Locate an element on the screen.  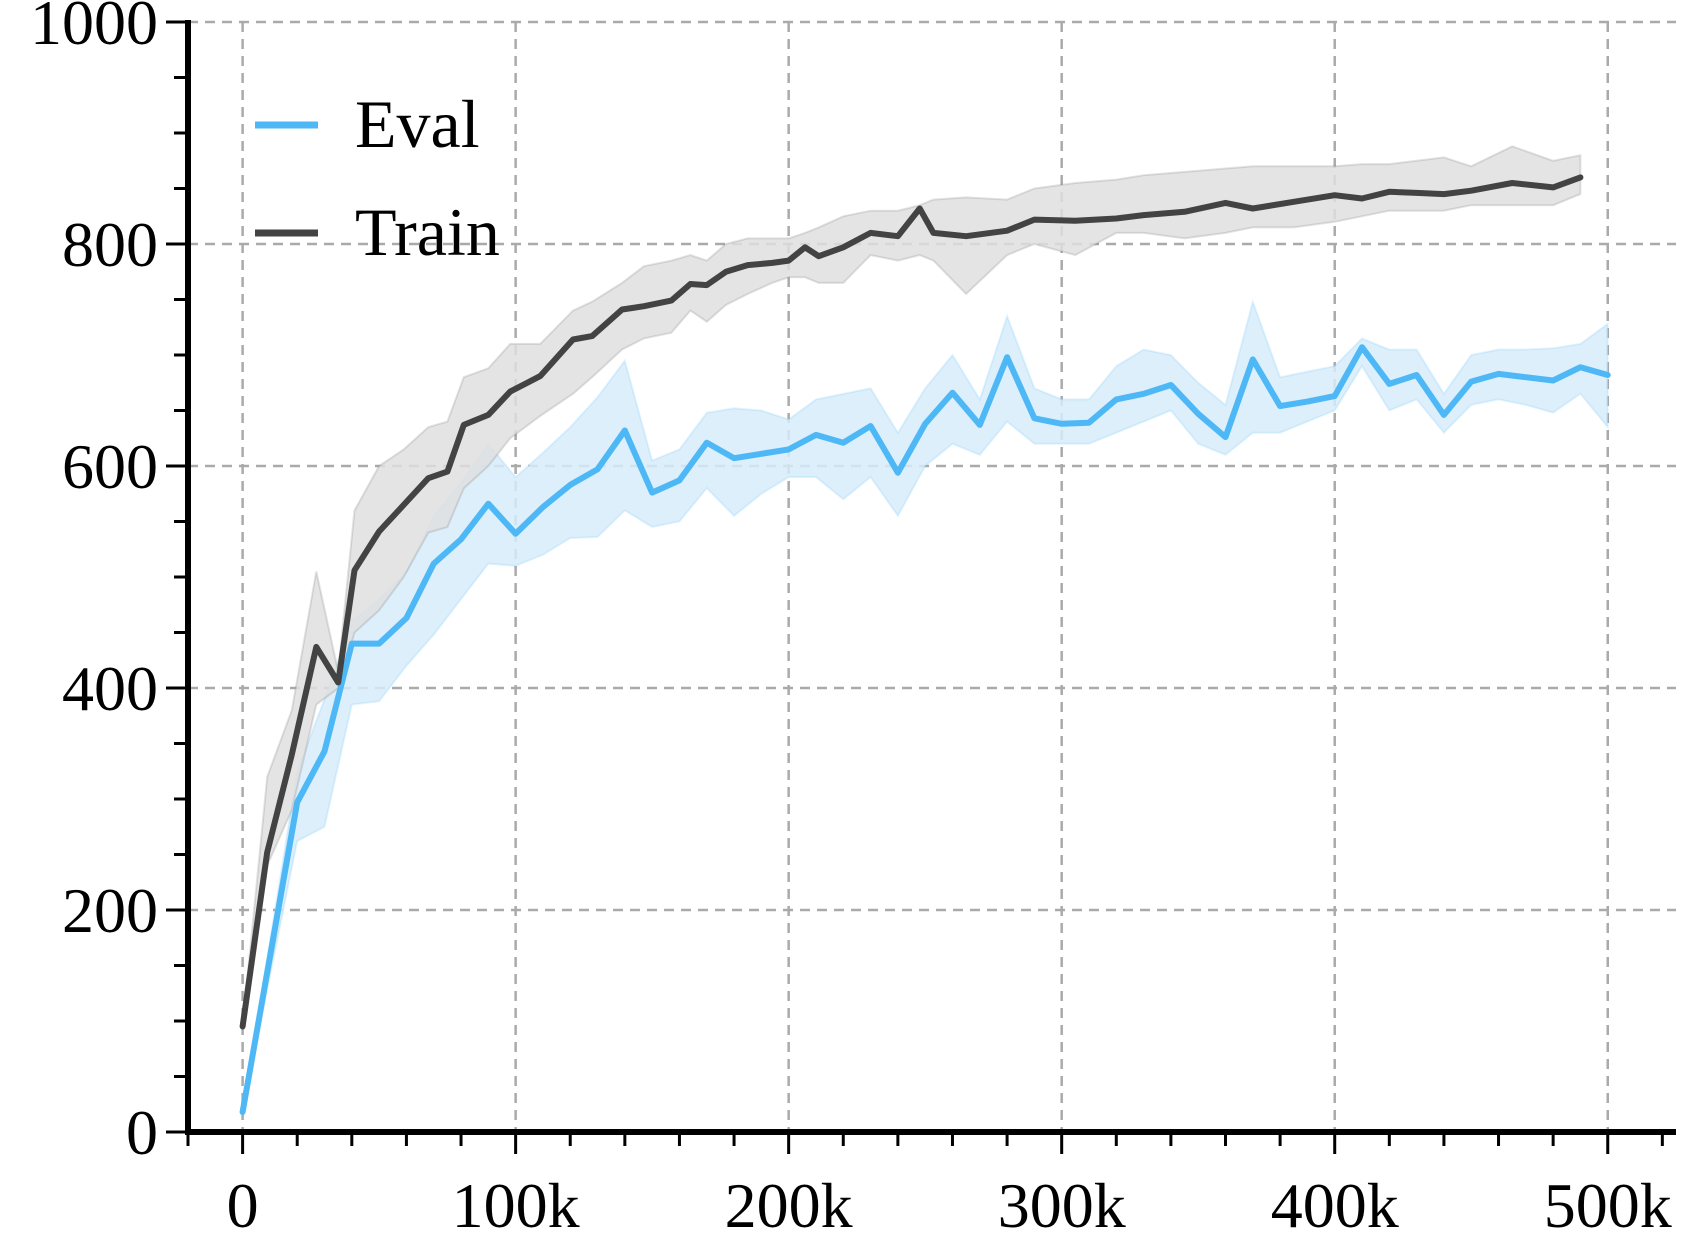
legend: Eval Train is located at coordinates (377, 178).